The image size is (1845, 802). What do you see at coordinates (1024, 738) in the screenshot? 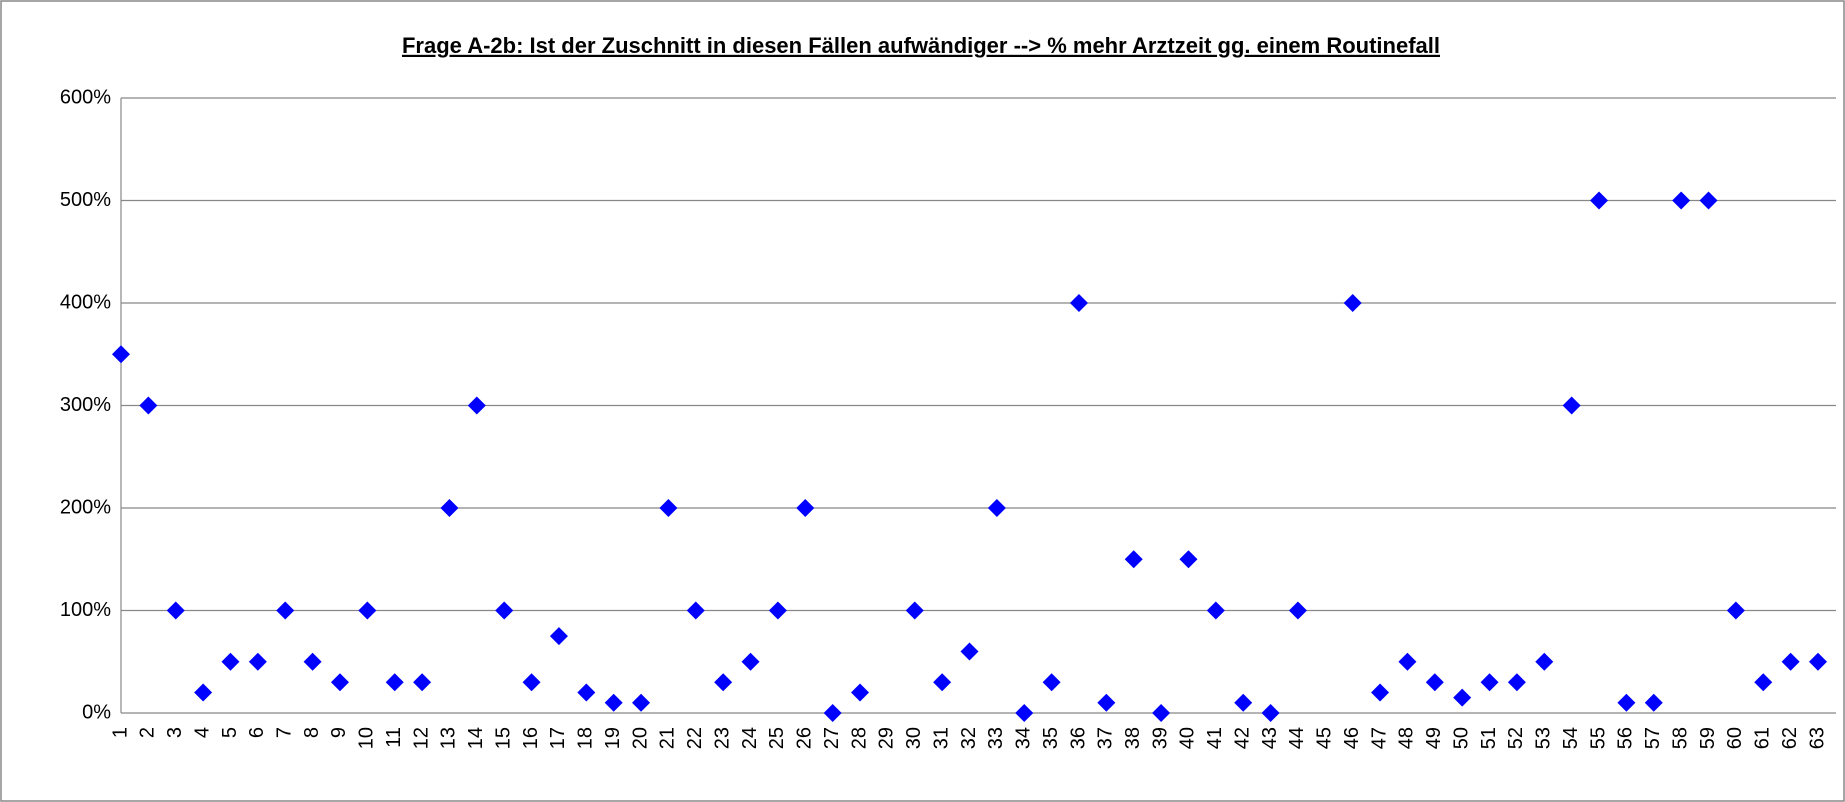
I see `x-tick-label: 34` at bounding box center [1024, 738].